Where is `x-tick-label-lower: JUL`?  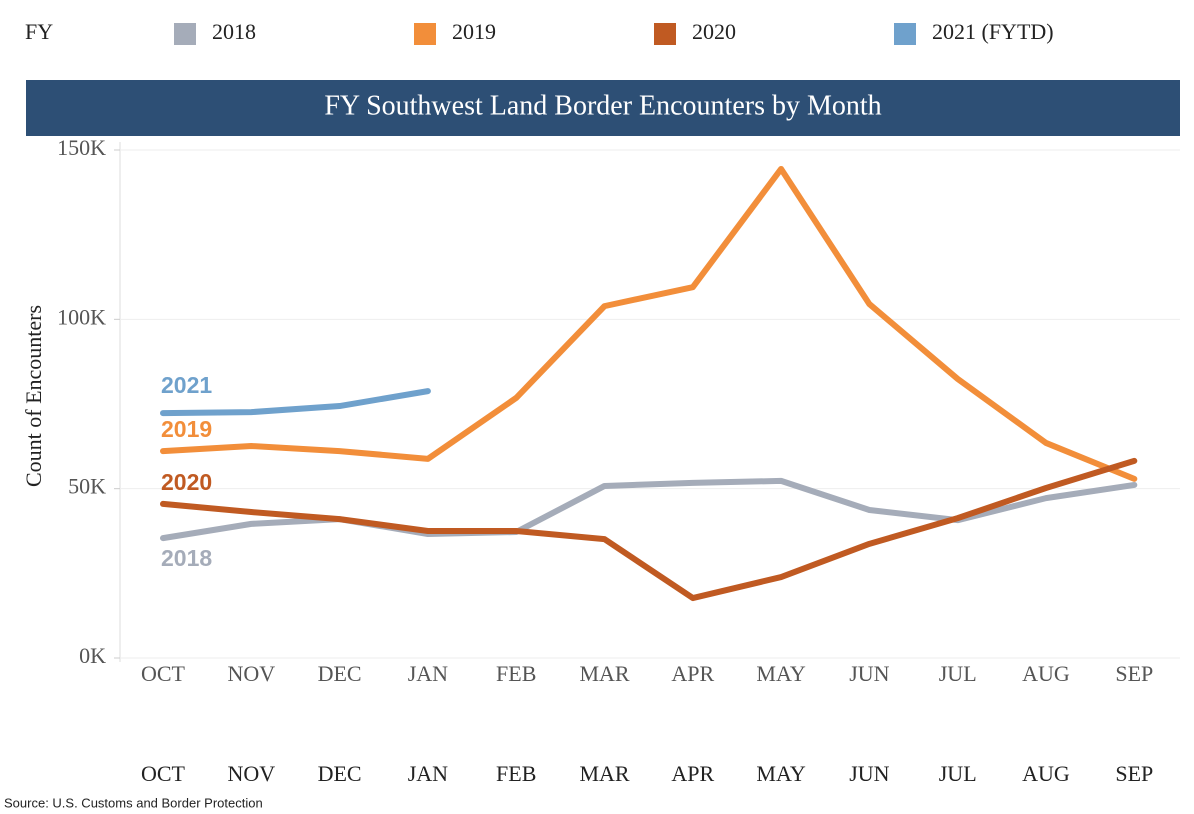
x-tick-label-lower: JUL is located at coordinates (958, 773).